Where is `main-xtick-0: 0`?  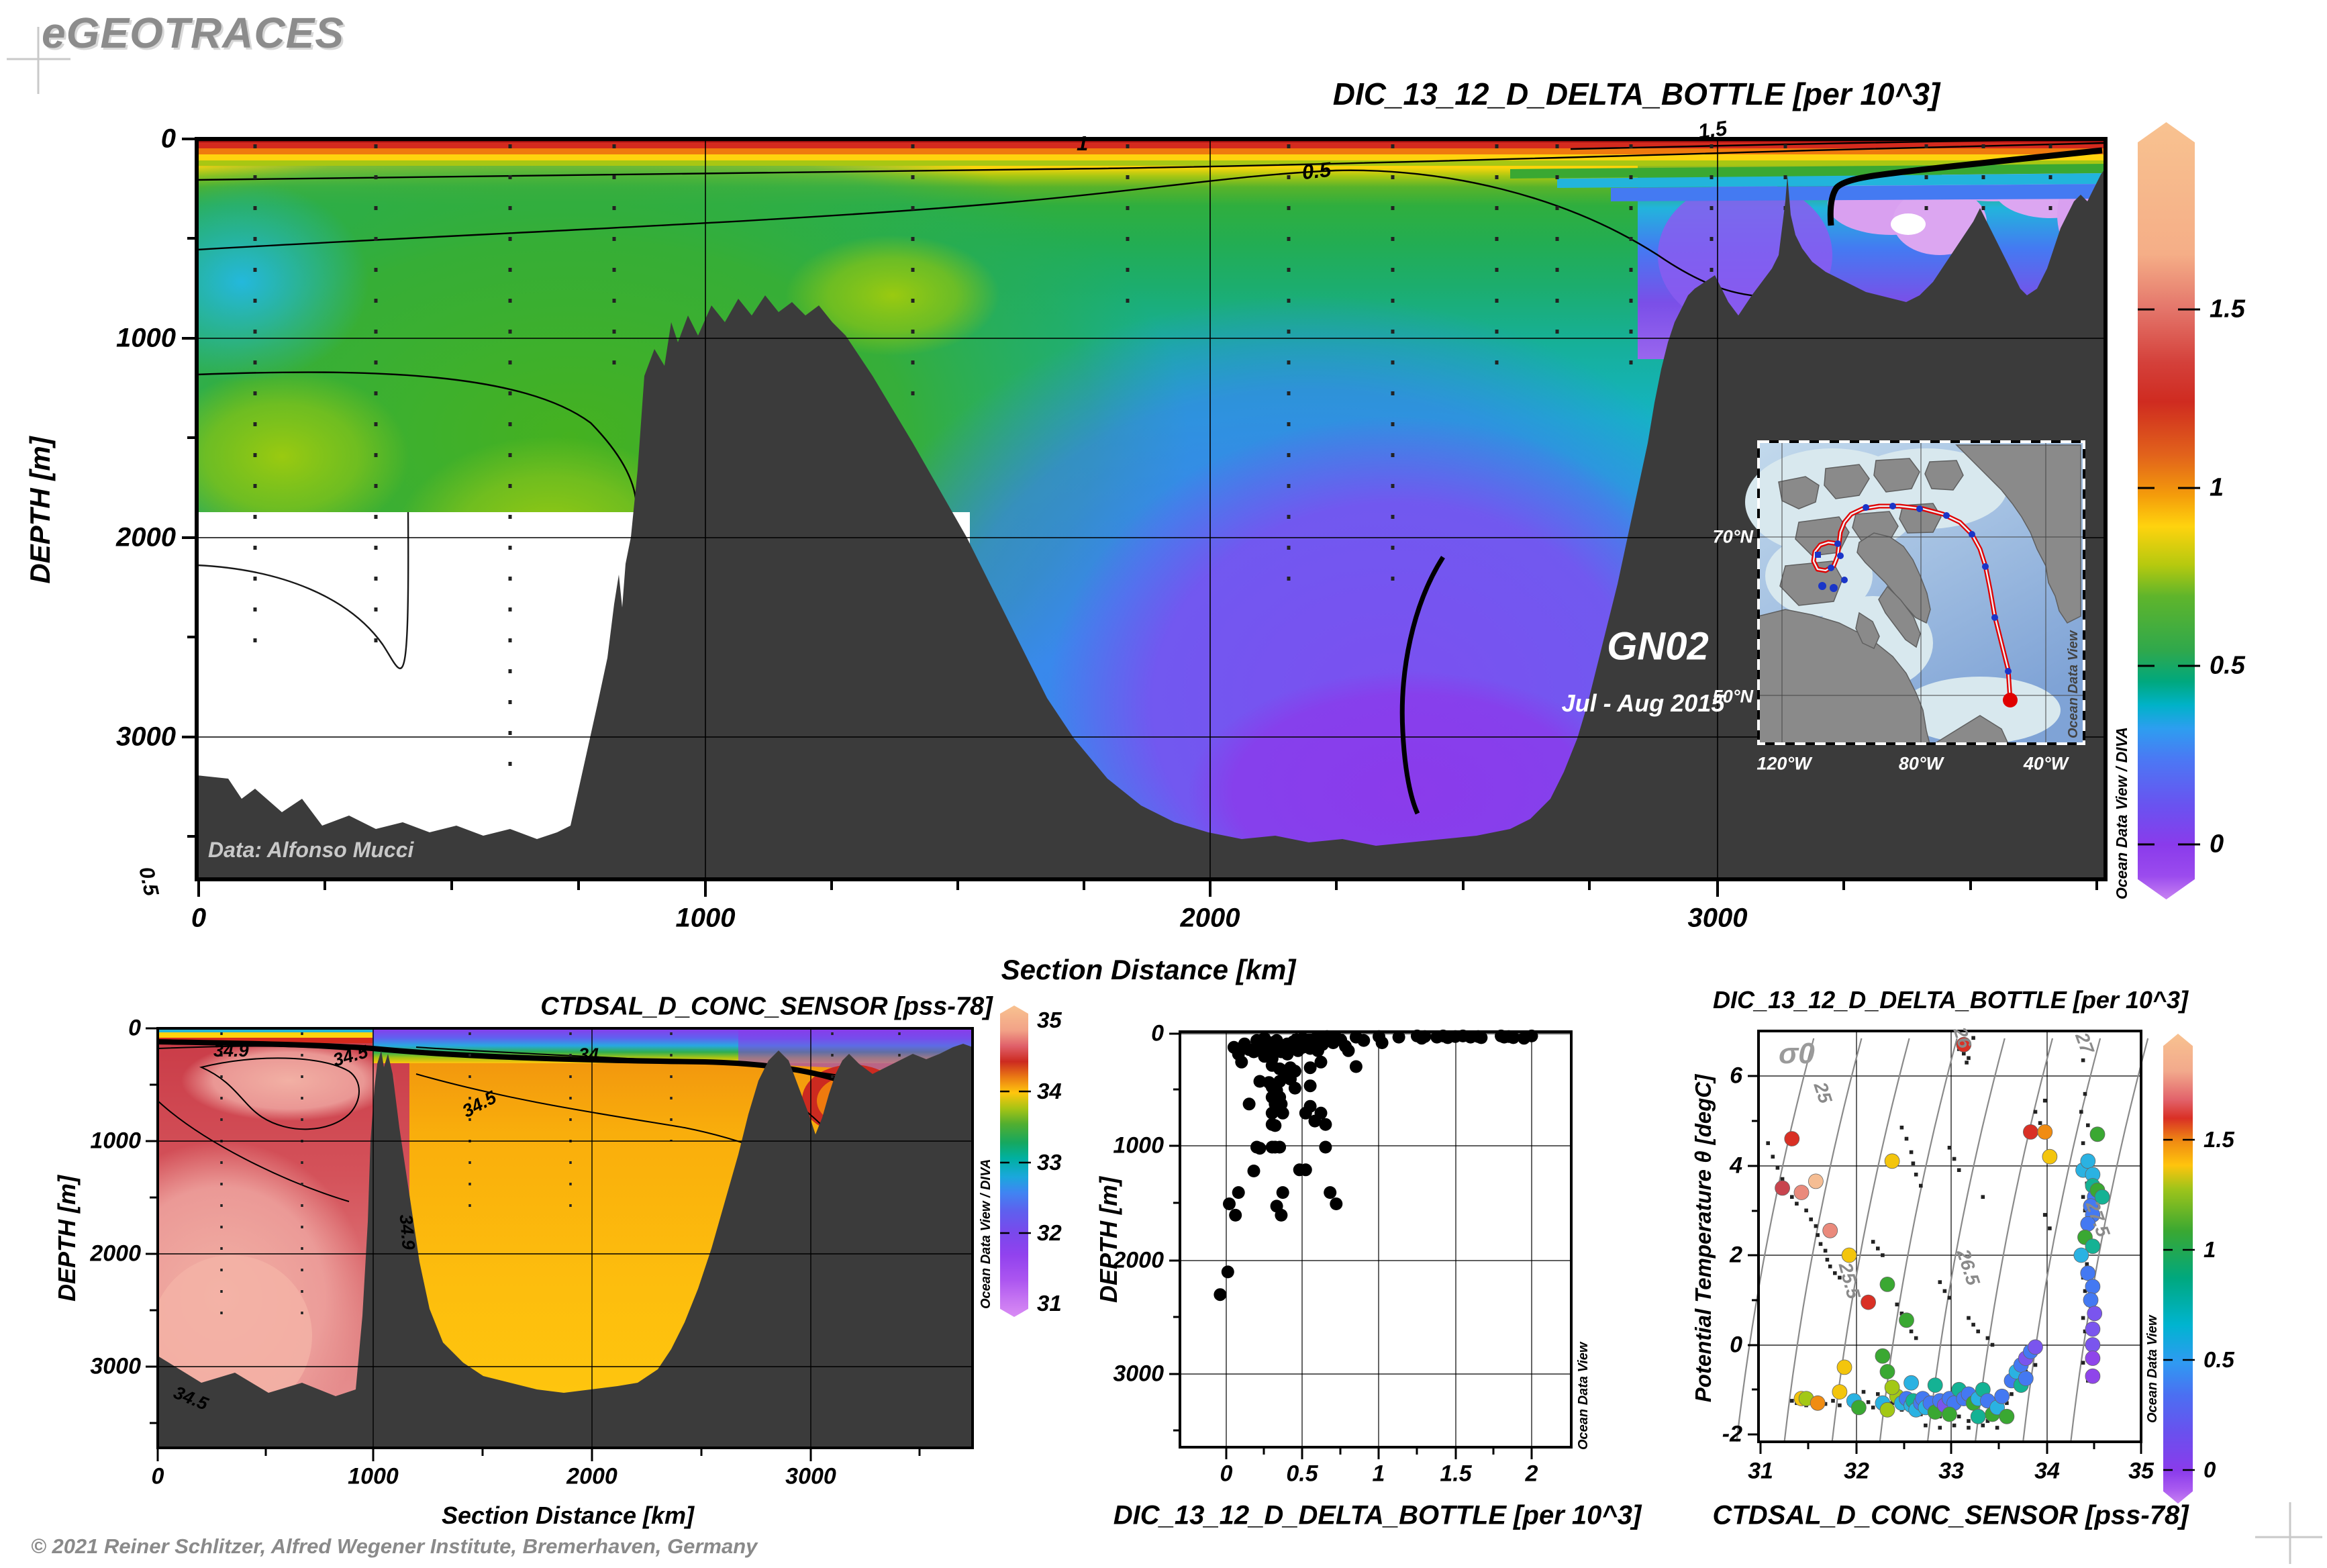
main-xtick-0: 0 is located at coordinates (199, 918).